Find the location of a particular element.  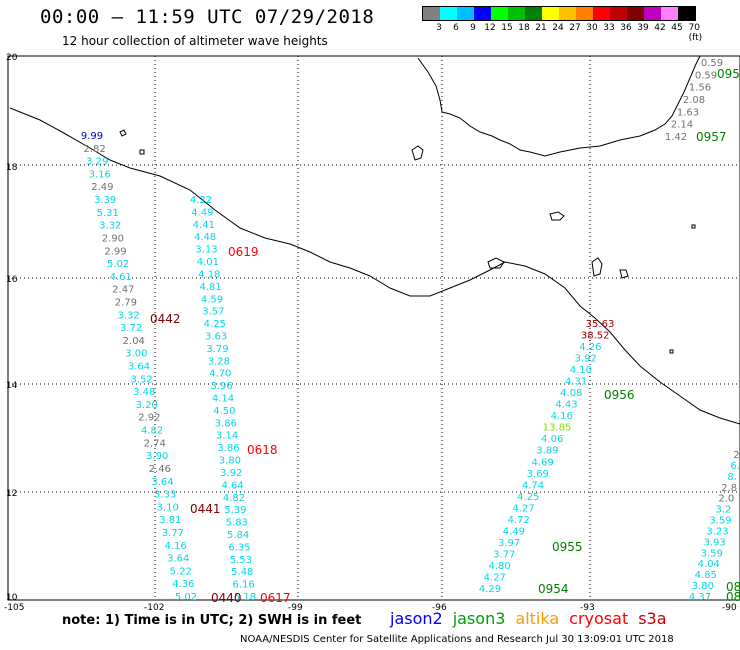

swh-value: 2.08 is located at coordinates (694, 100).